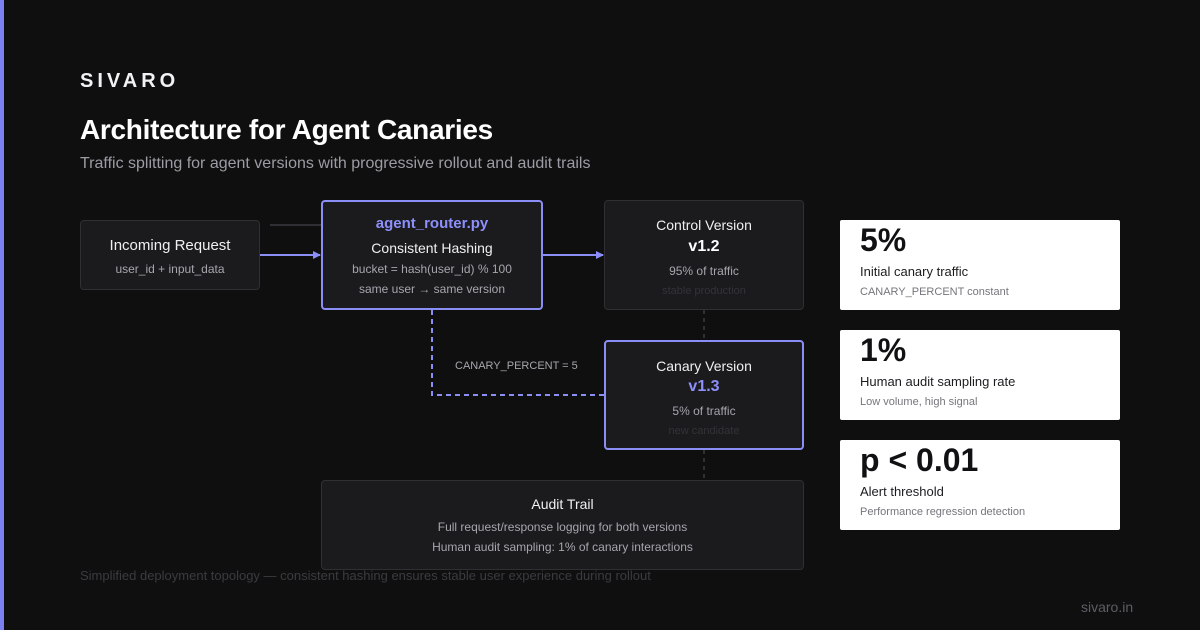 The image size is (1200, 630). Describe the element at coordinates (934, 292) in the screenshot. I see `stat-caption: CANARY_PERCENT constant` at that location.